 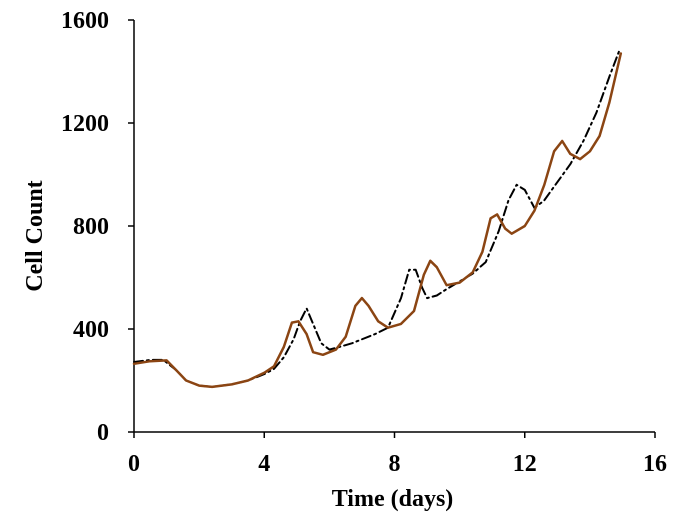 I want to click on y-tick-label: 1200, so click(x=85, y=124).